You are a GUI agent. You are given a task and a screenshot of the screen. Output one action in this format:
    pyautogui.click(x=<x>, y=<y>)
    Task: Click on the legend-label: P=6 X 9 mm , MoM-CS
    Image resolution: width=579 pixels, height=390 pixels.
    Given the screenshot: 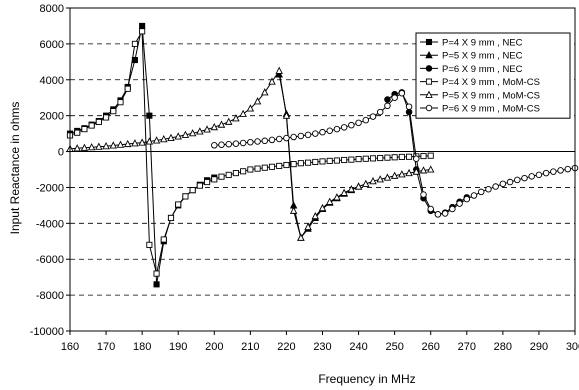 What is the action you would take?
    pyautogui.click(x=491, y=109)
    